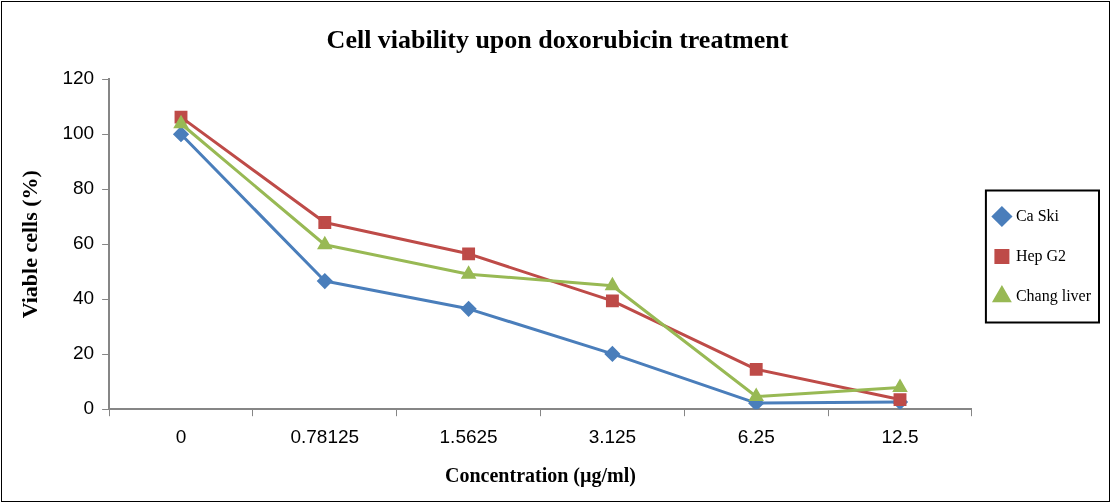 This screenshot has width=1113, height=503. Describe the element at coordinates (181, 436) in the screenshot. I see `x-tick-label: 0` at that location.